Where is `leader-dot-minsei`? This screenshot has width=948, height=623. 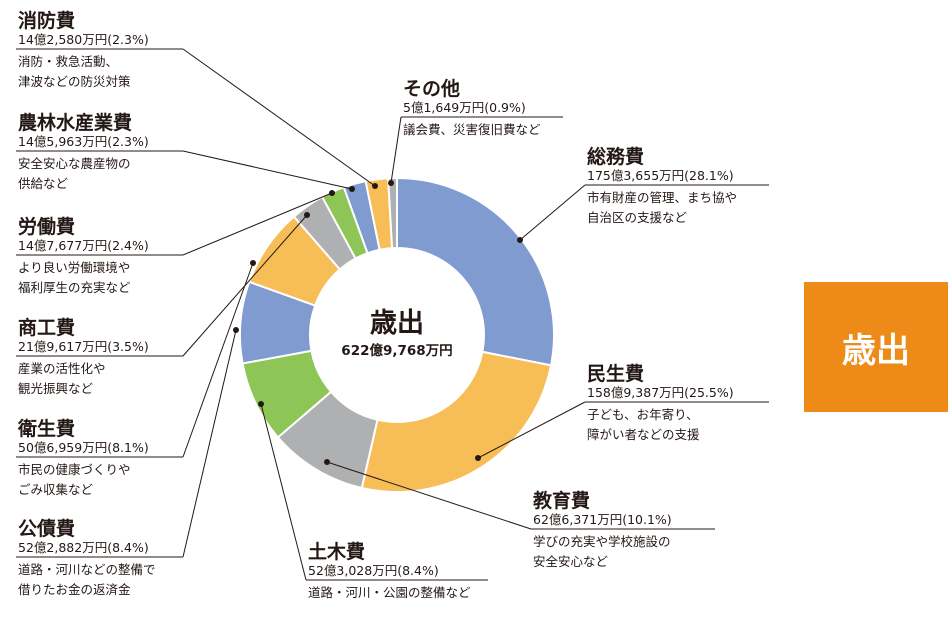 leader-dot-minsei is located at coordinates (478, 458).